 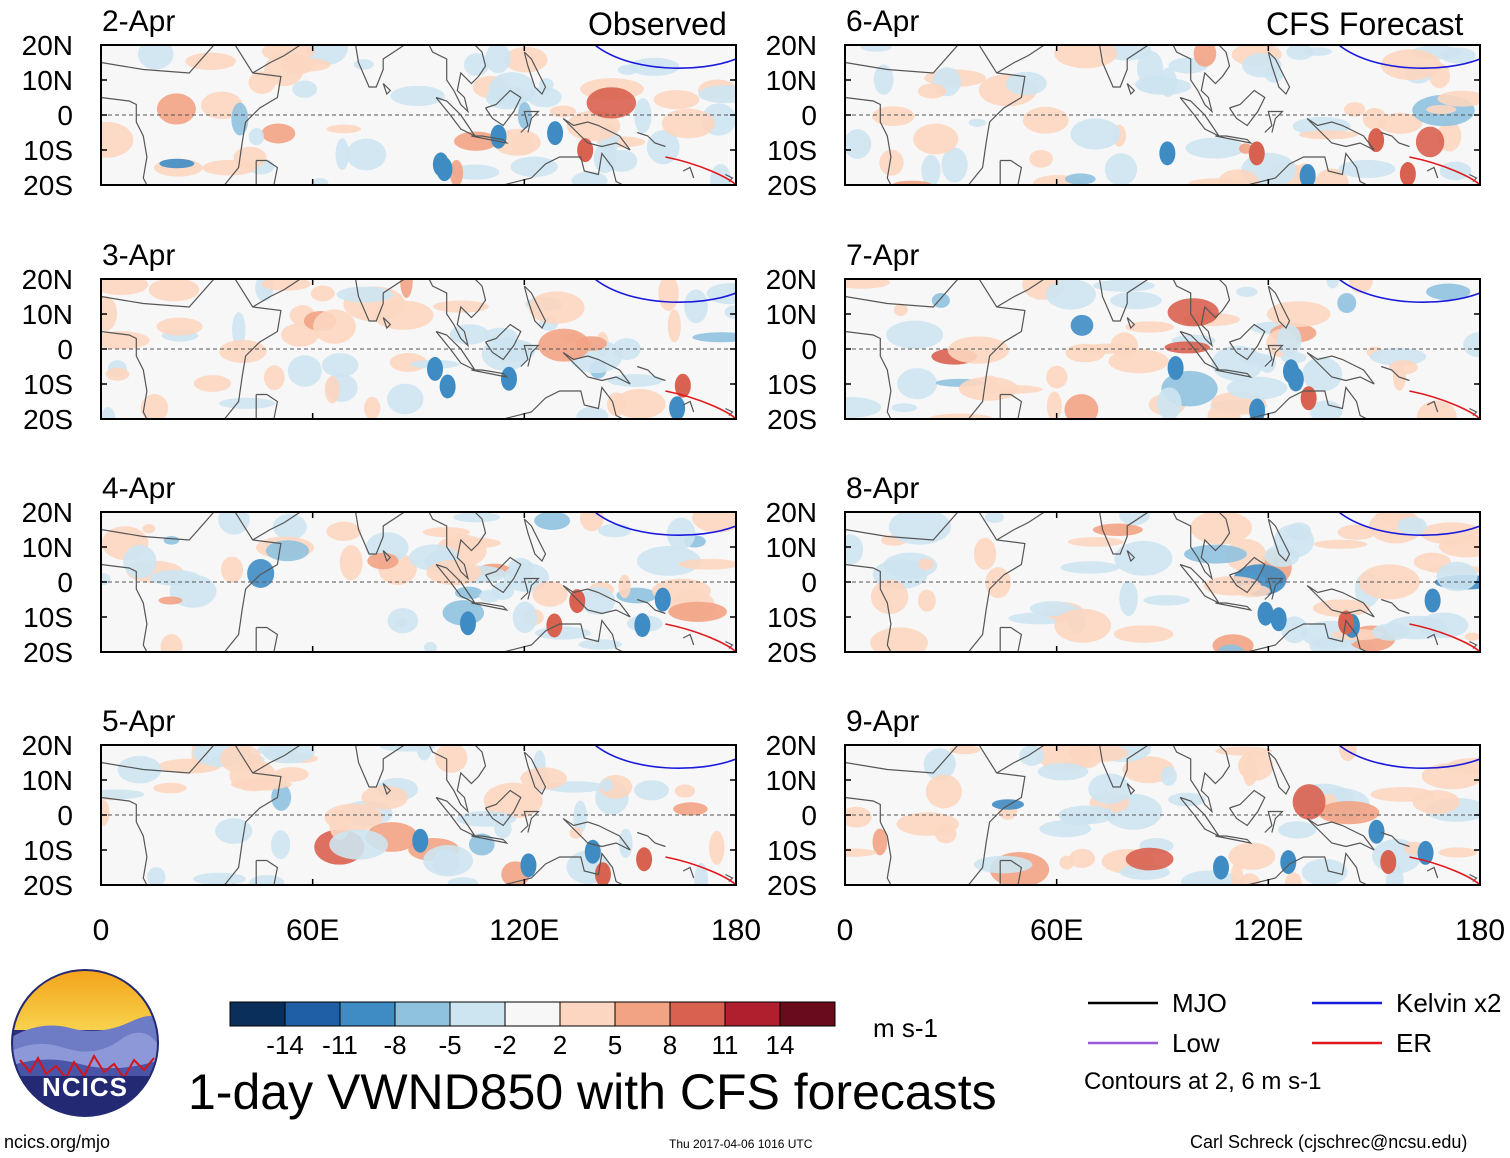 I want to click on panel-date-label: 5-Apr, so click(x=138, y=721).